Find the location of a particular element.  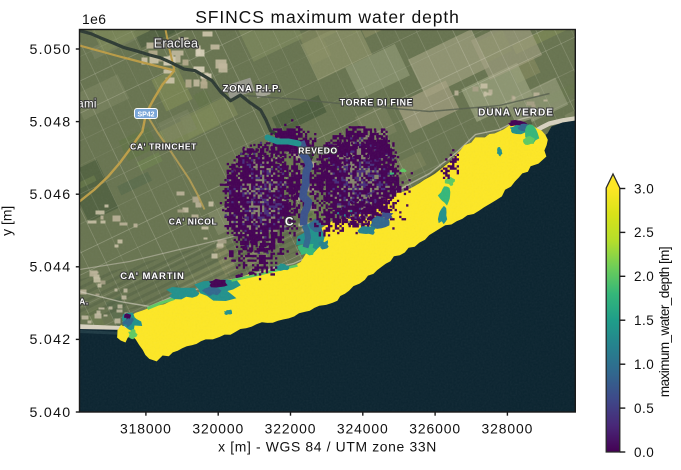

svg-text: 5.040 is located at coordinates (50, 413).